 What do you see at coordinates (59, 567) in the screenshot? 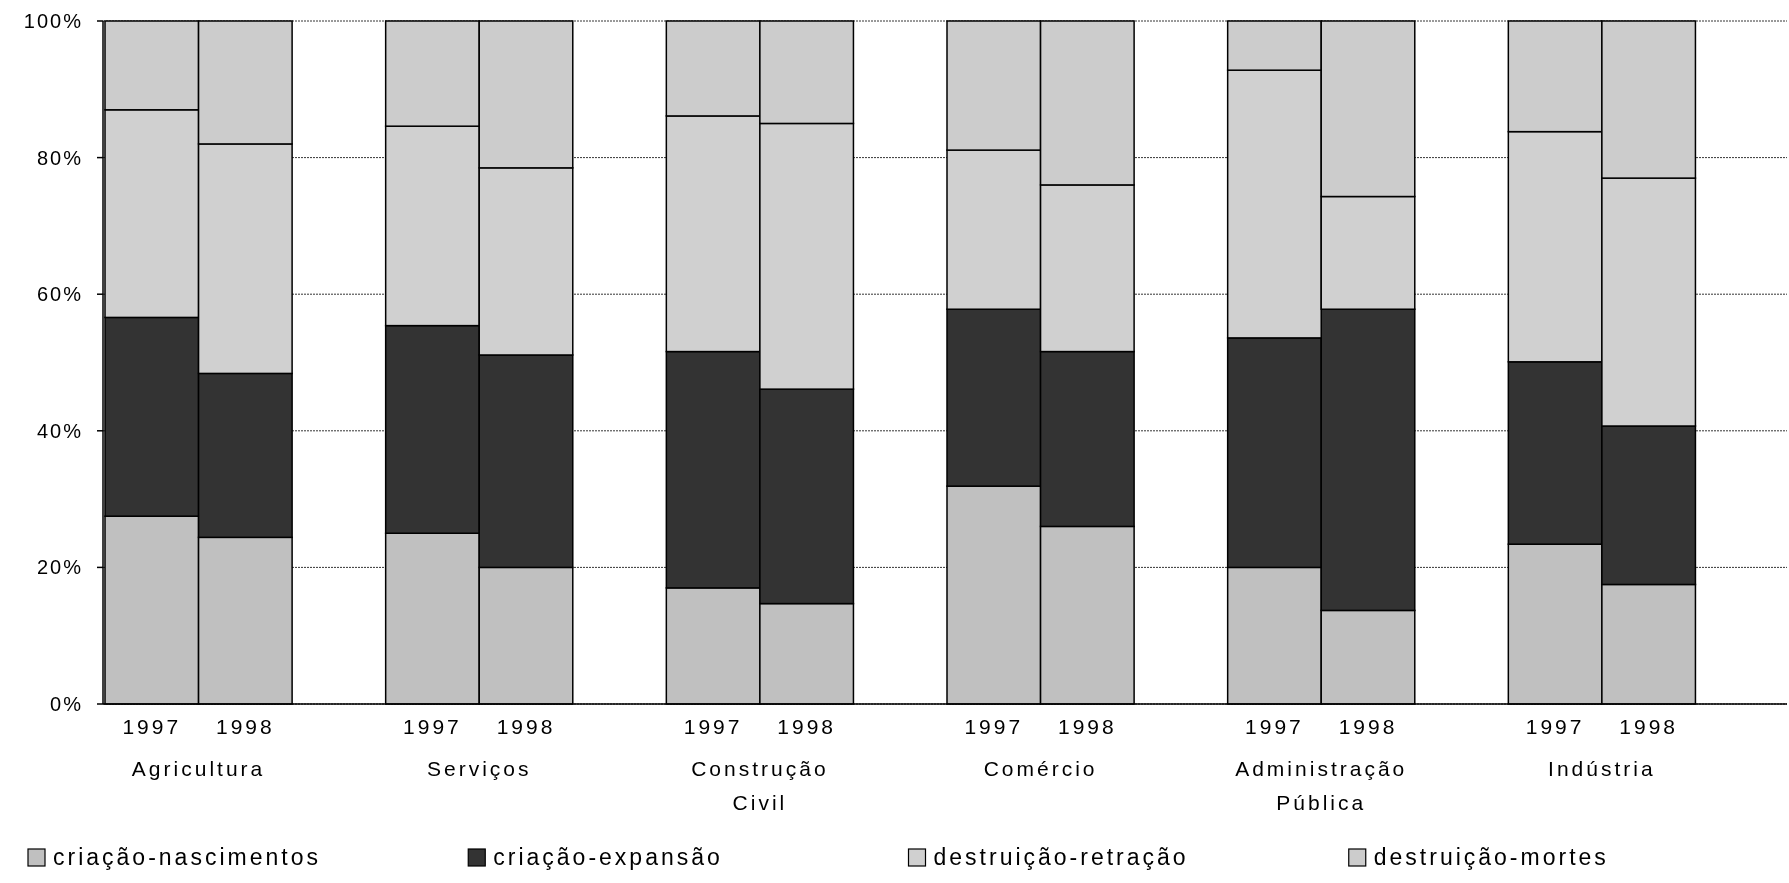
I see `y-tick-label: 20%` at bounding box center [59, 567].